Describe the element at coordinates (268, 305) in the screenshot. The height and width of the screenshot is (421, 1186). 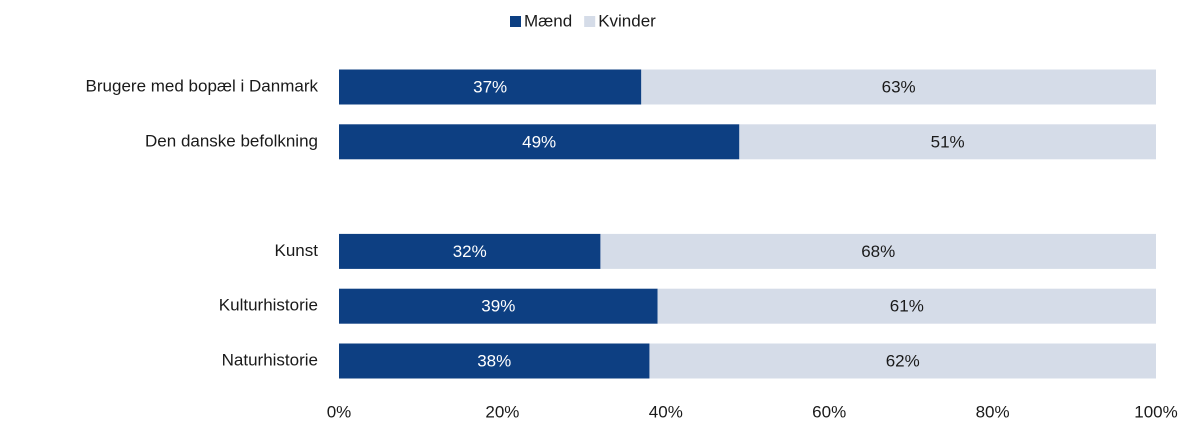
I see `category-label: Kulturhistorie` at that location.